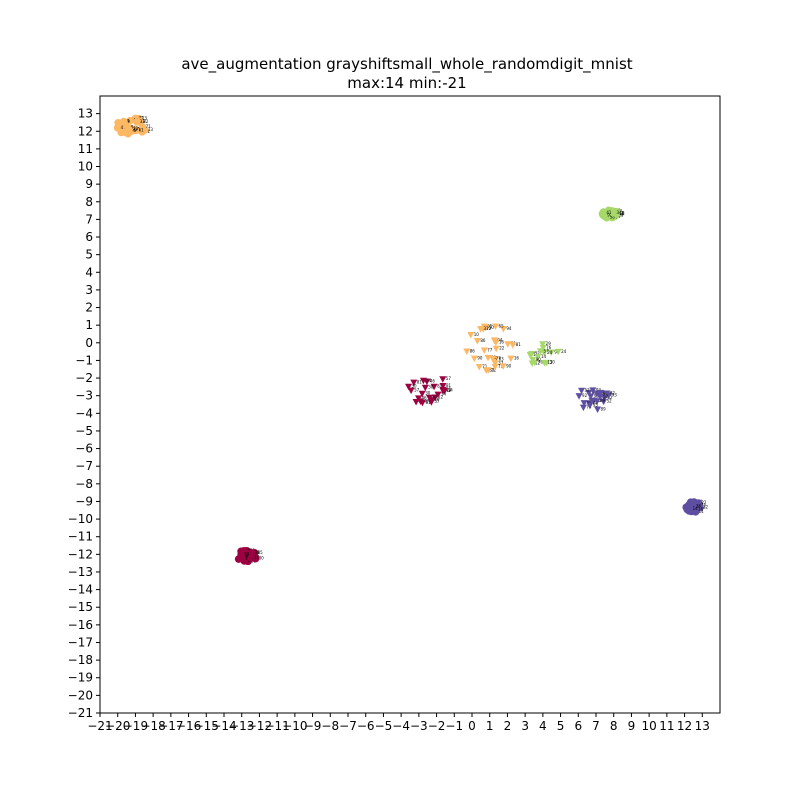  Describe the element at coordinates (128, 121) in the screenshot. I see `point-label: 9` at that location.